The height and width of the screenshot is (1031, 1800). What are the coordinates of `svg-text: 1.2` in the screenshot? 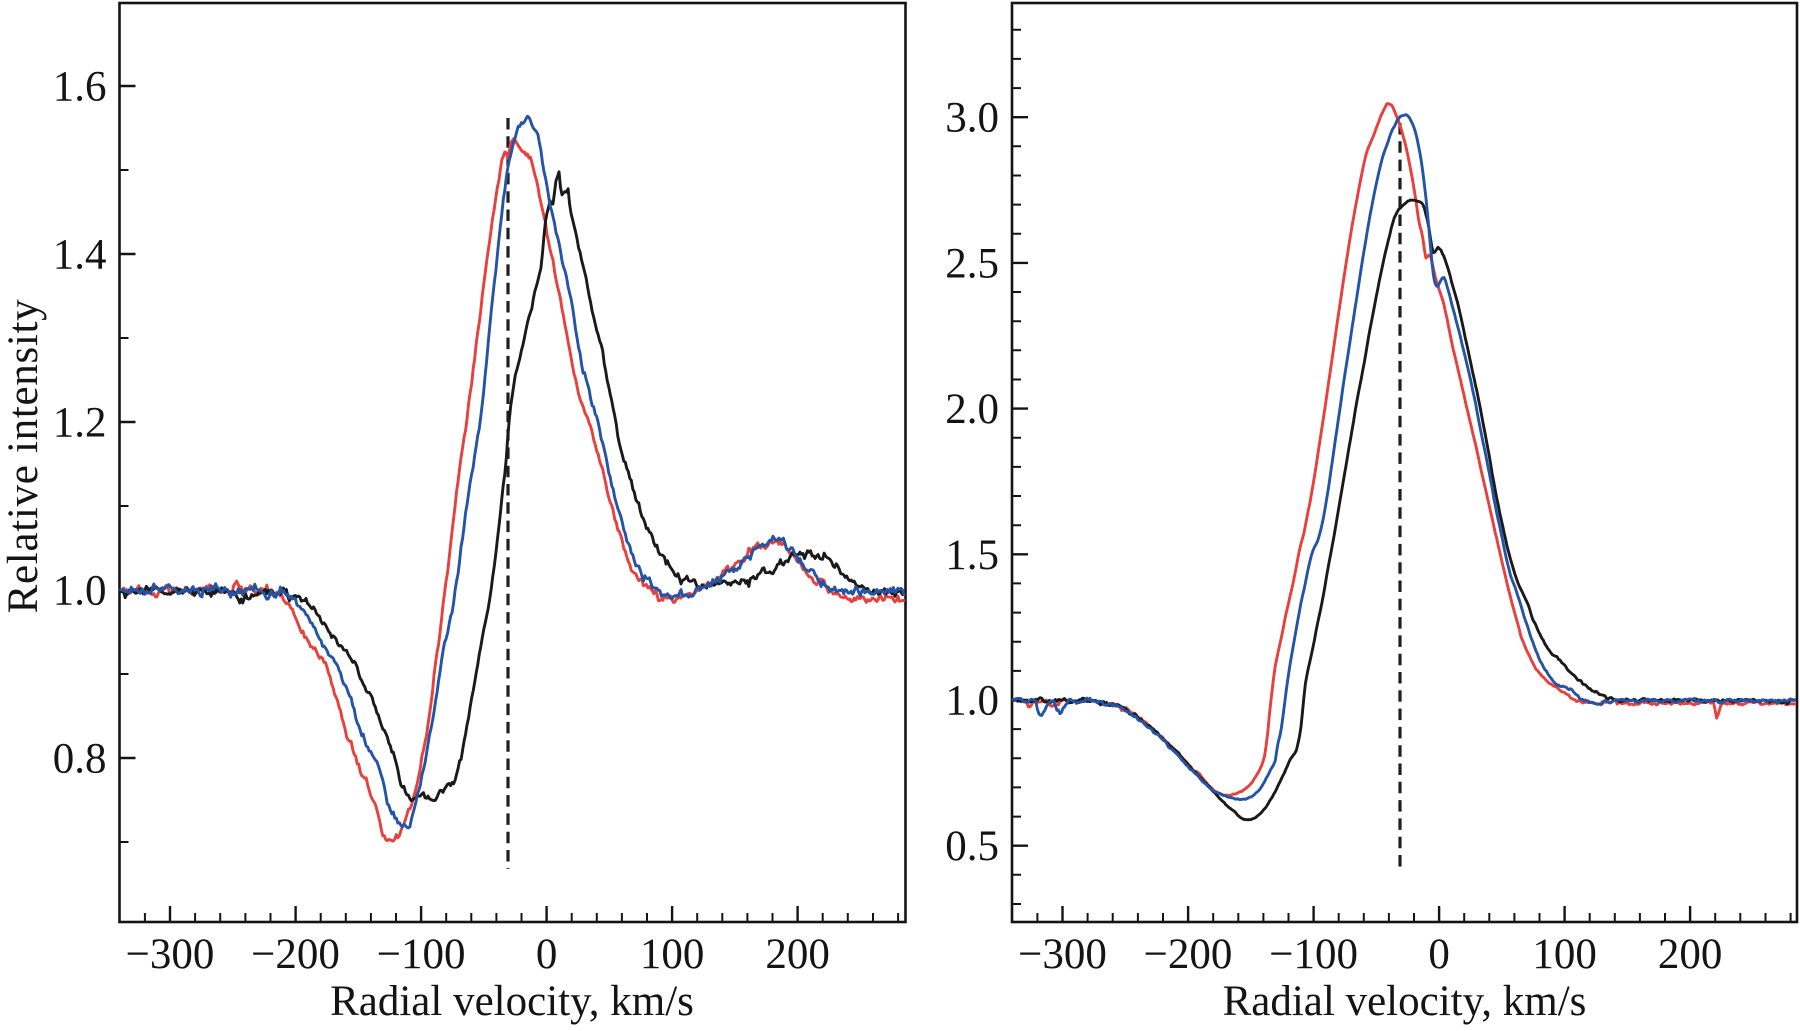 It's located at (80, 423).